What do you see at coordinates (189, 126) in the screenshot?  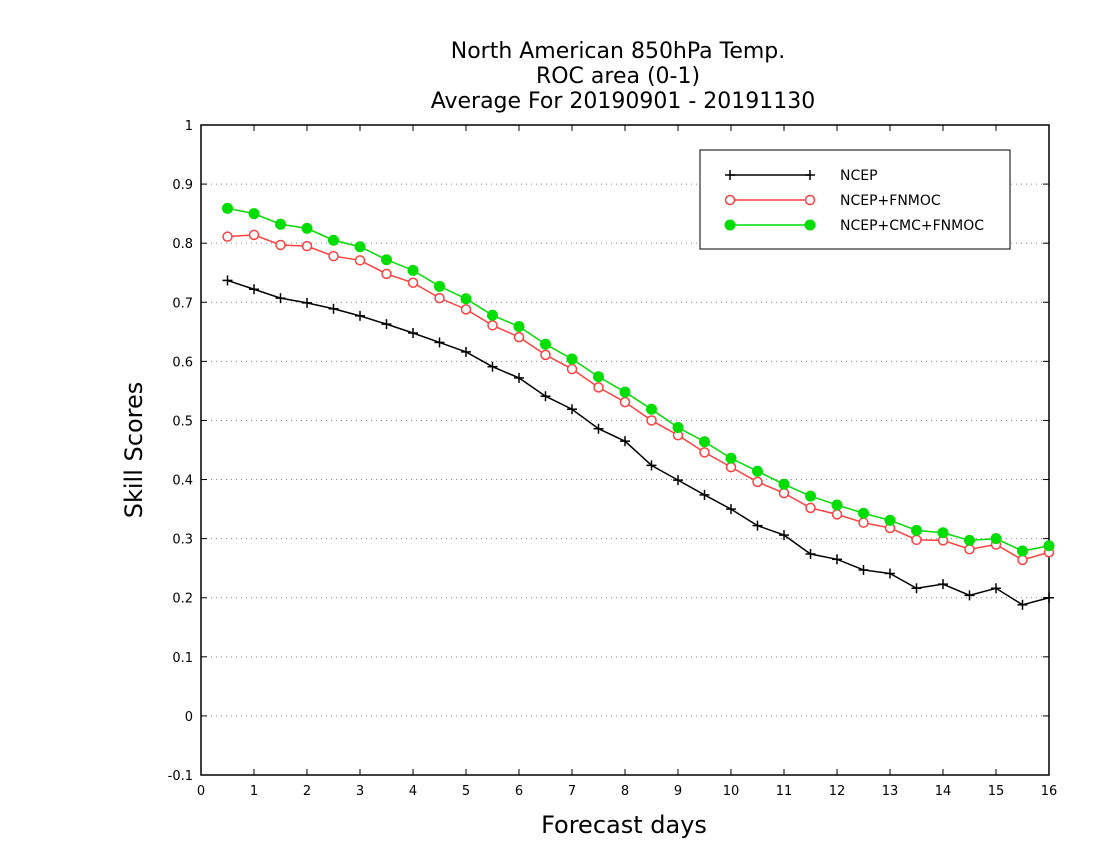 I see `y-tick-label: 1` at bounding box center [189, 126].